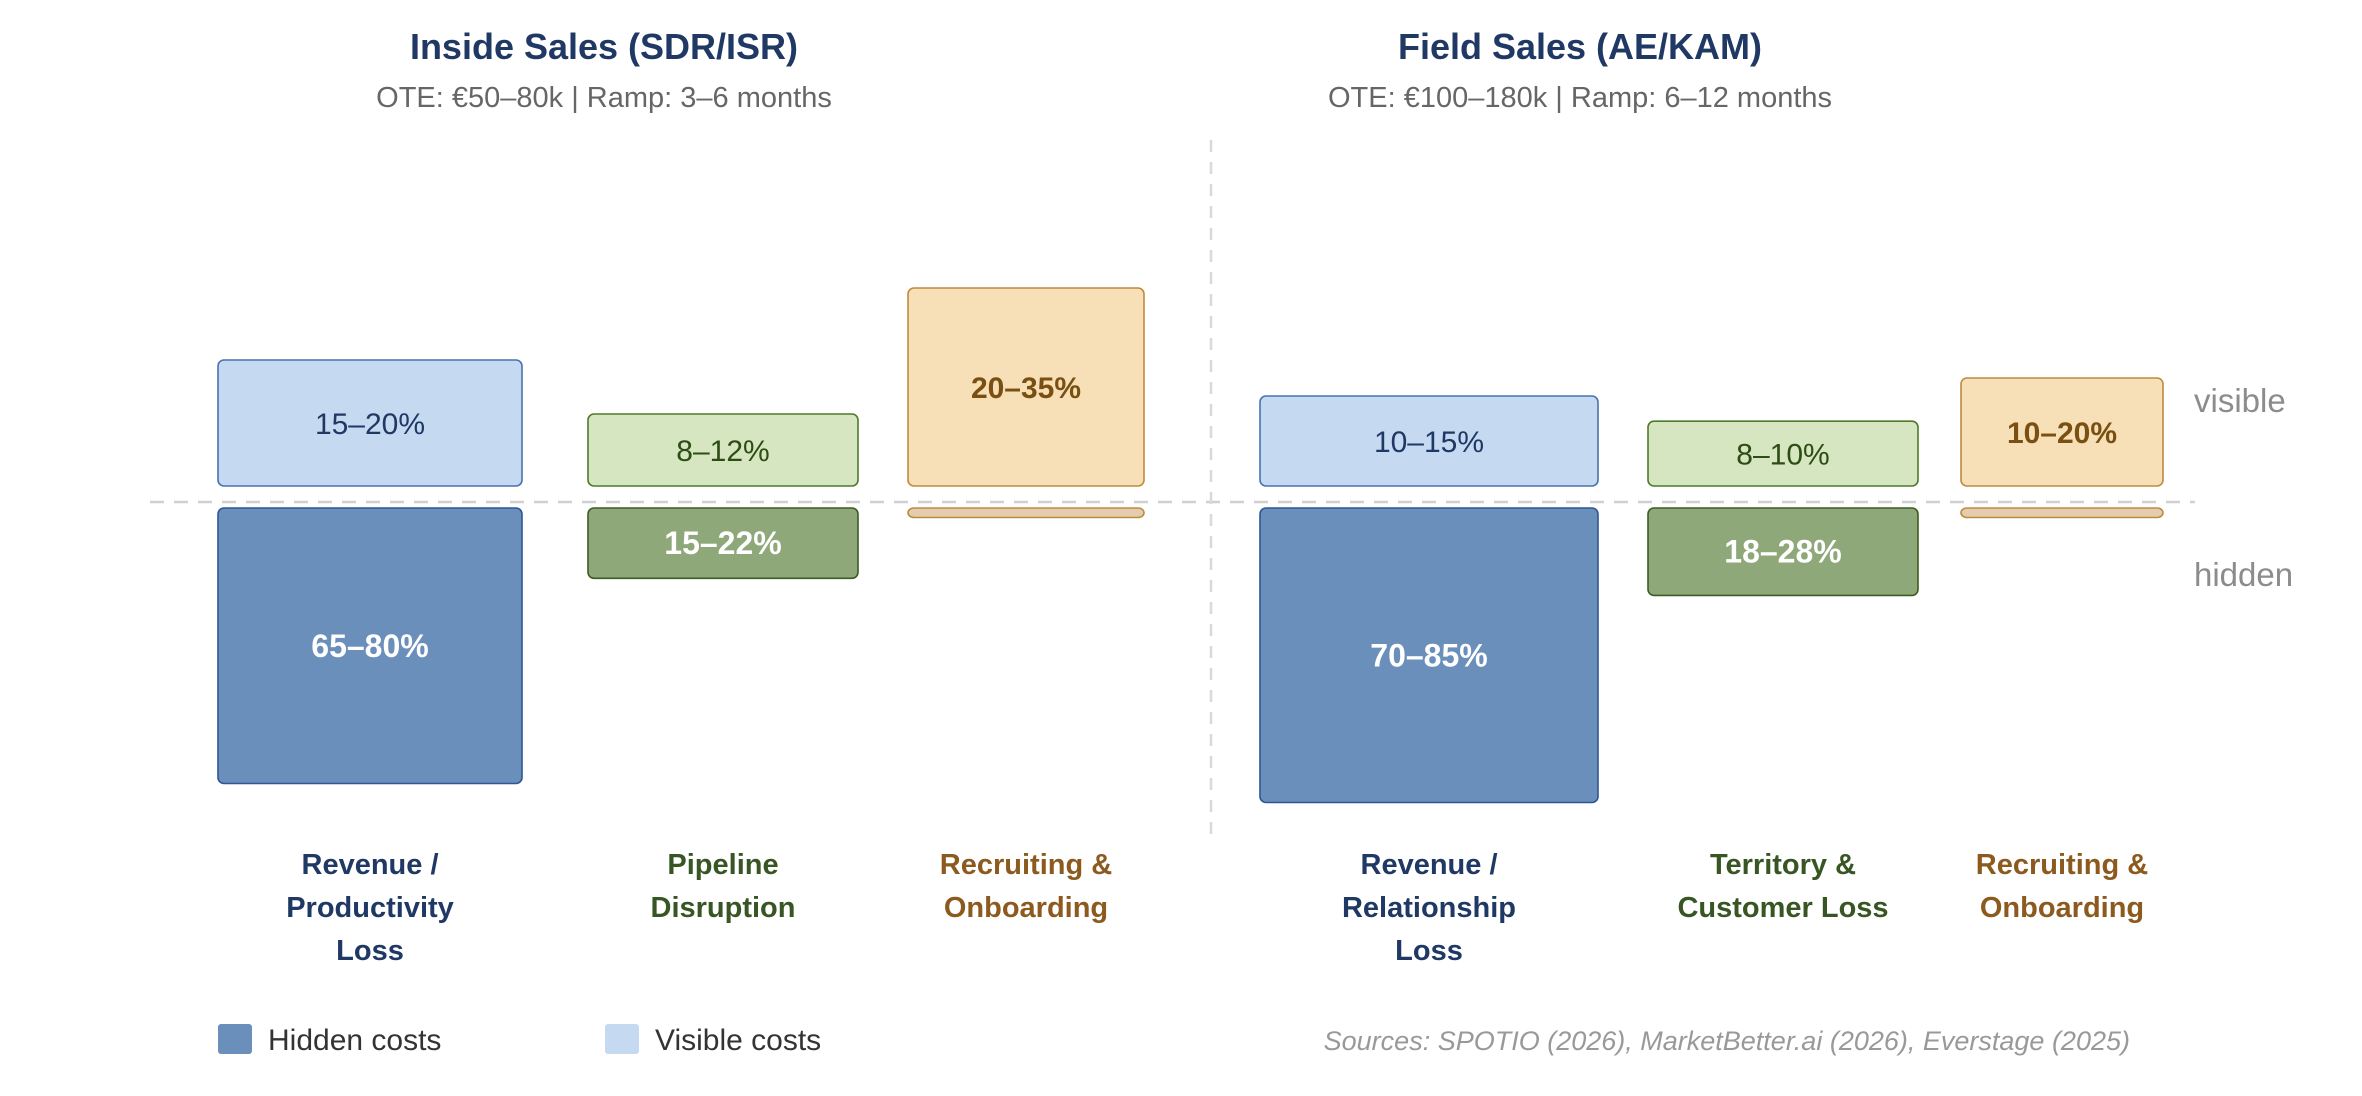  I want to click on panel-title: Inside Sales (SDR/ISR), so click(604, 46).